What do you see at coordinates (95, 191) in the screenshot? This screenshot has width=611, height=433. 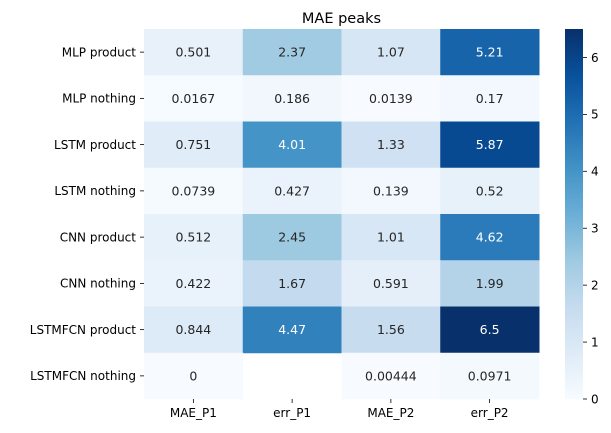 I see `row-tick-label: LSTM nothing` at bounding box center [95, 191].